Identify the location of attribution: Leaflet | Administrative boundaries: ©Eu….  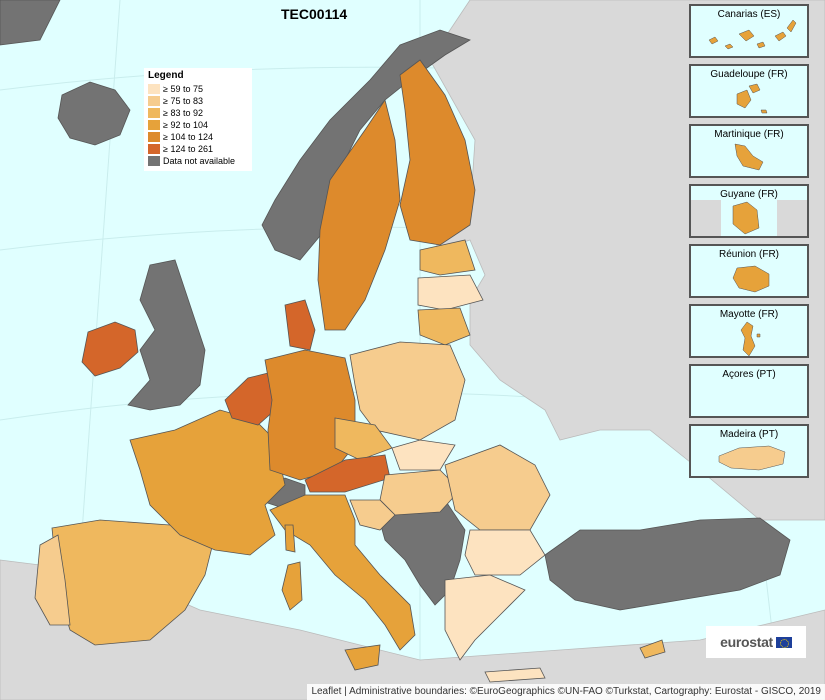
(566, 692).